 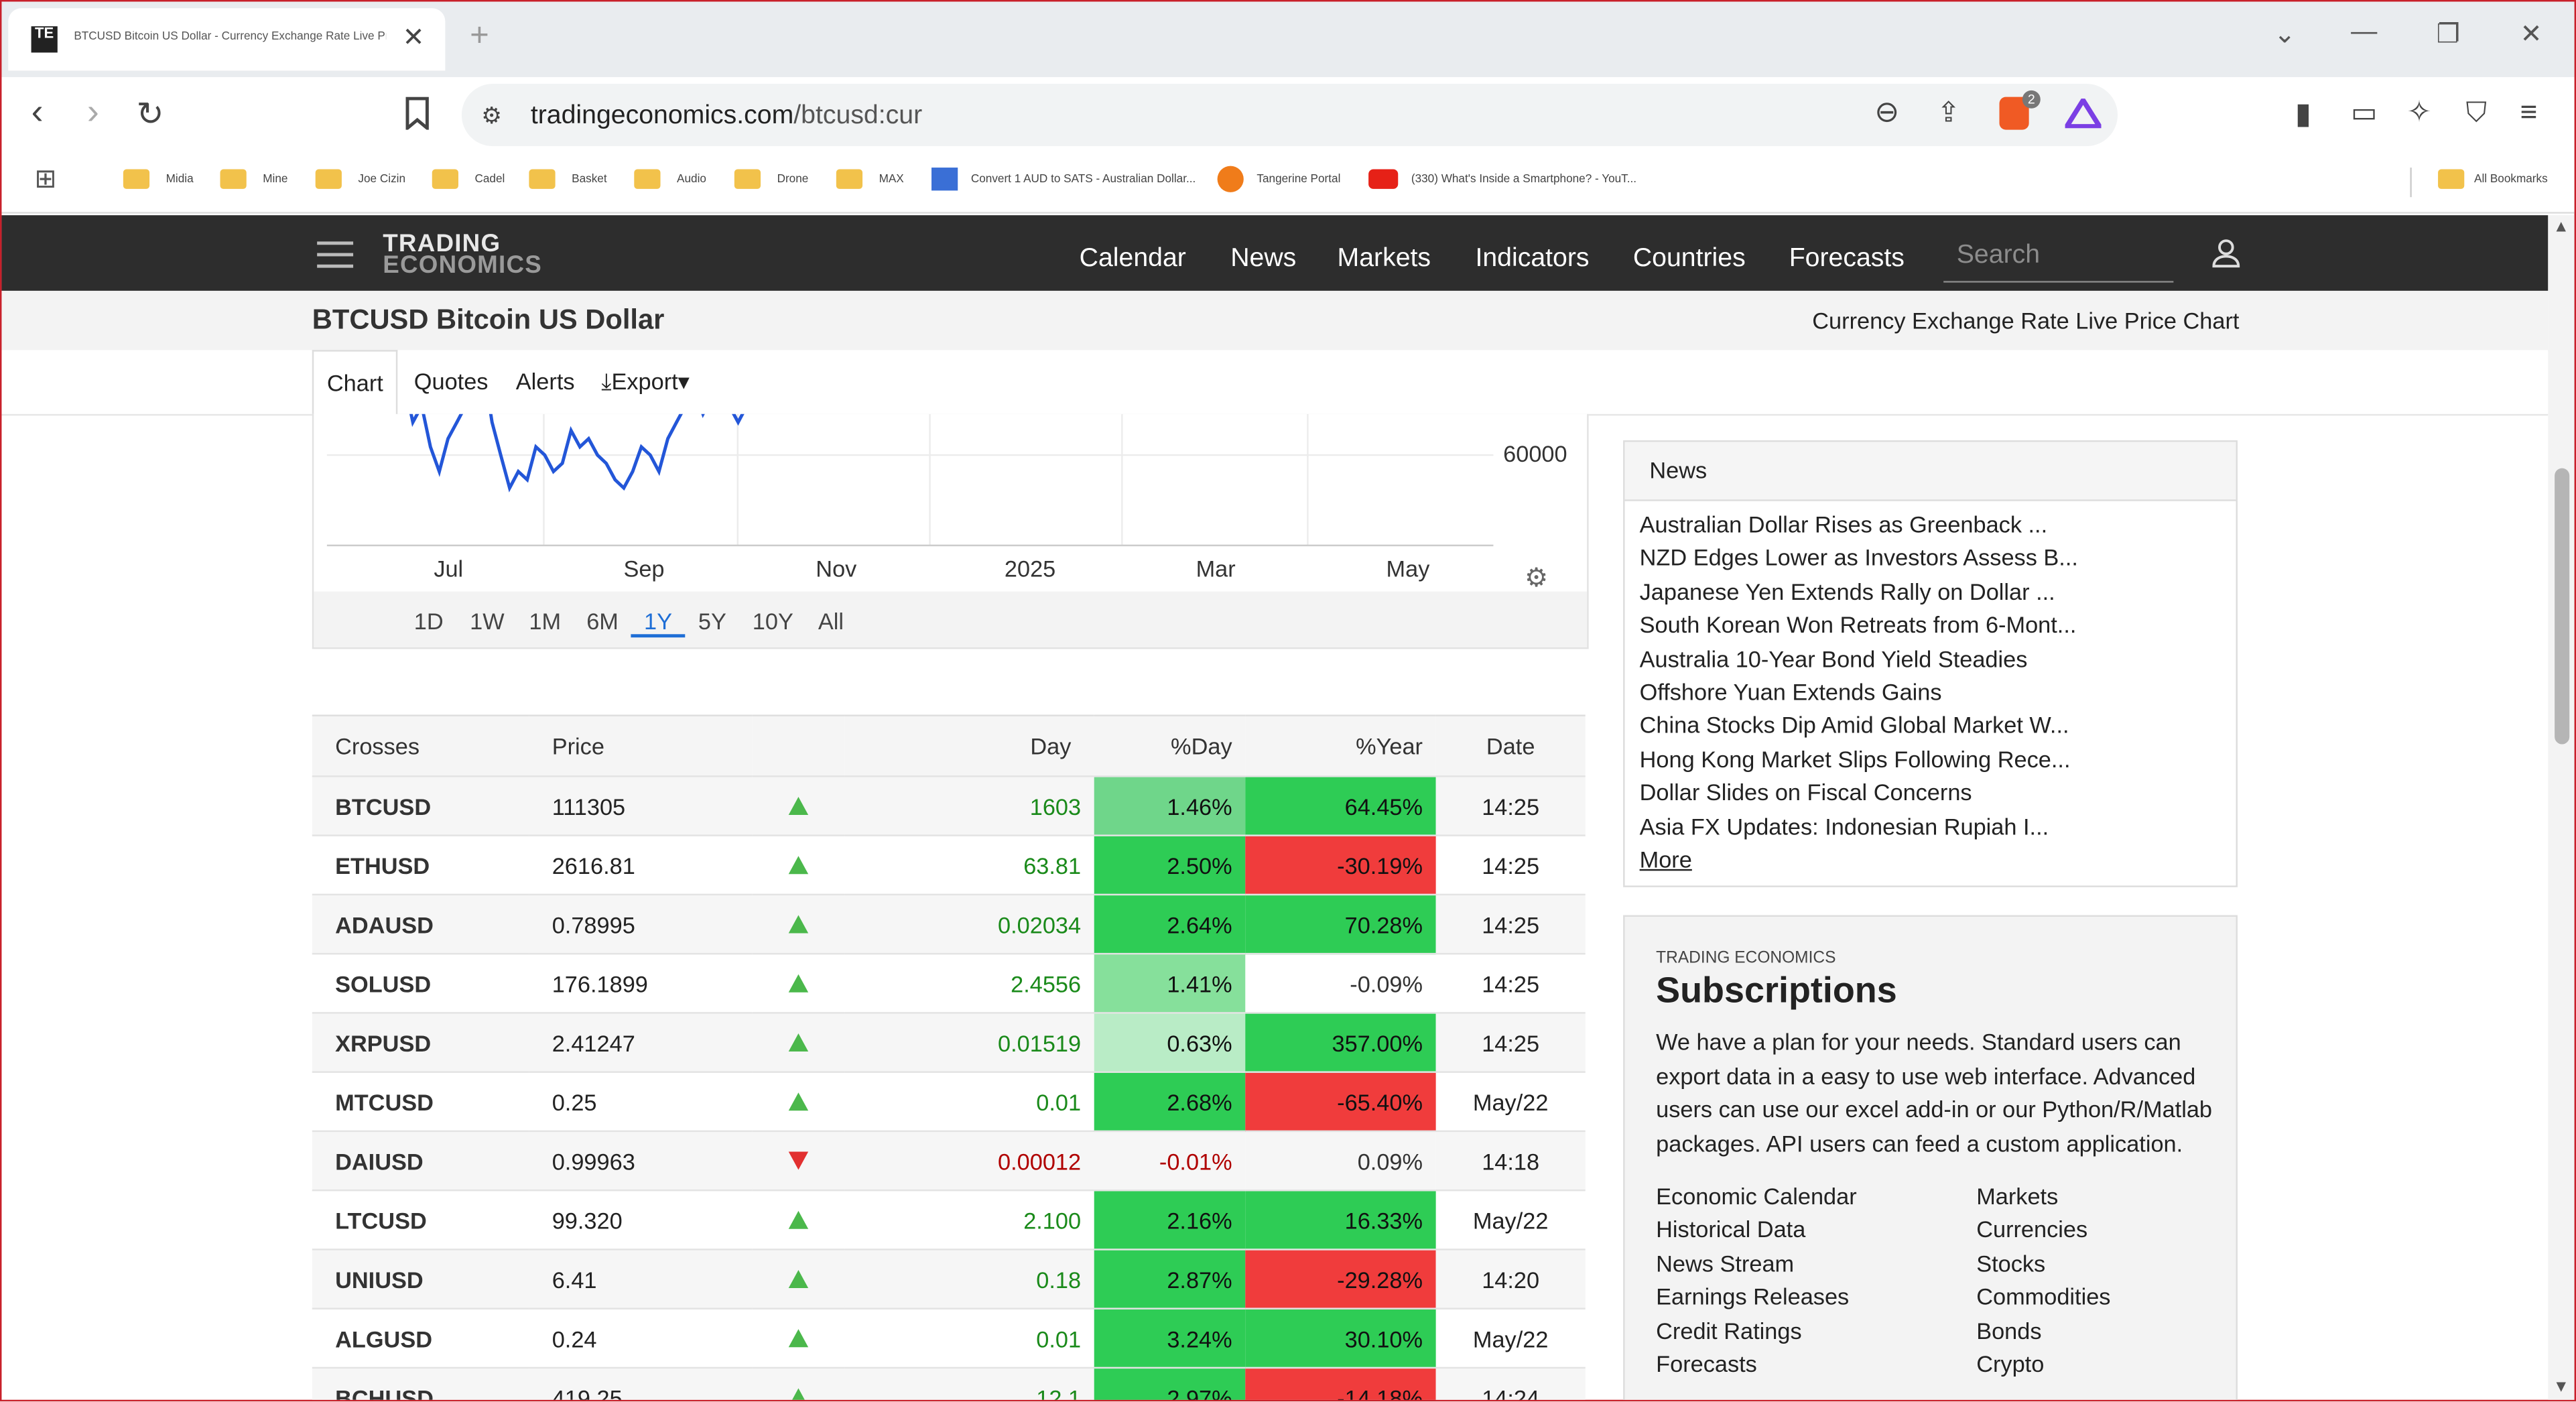 I want to click on brave-rewards-icon, so click(x=2083, y=116).